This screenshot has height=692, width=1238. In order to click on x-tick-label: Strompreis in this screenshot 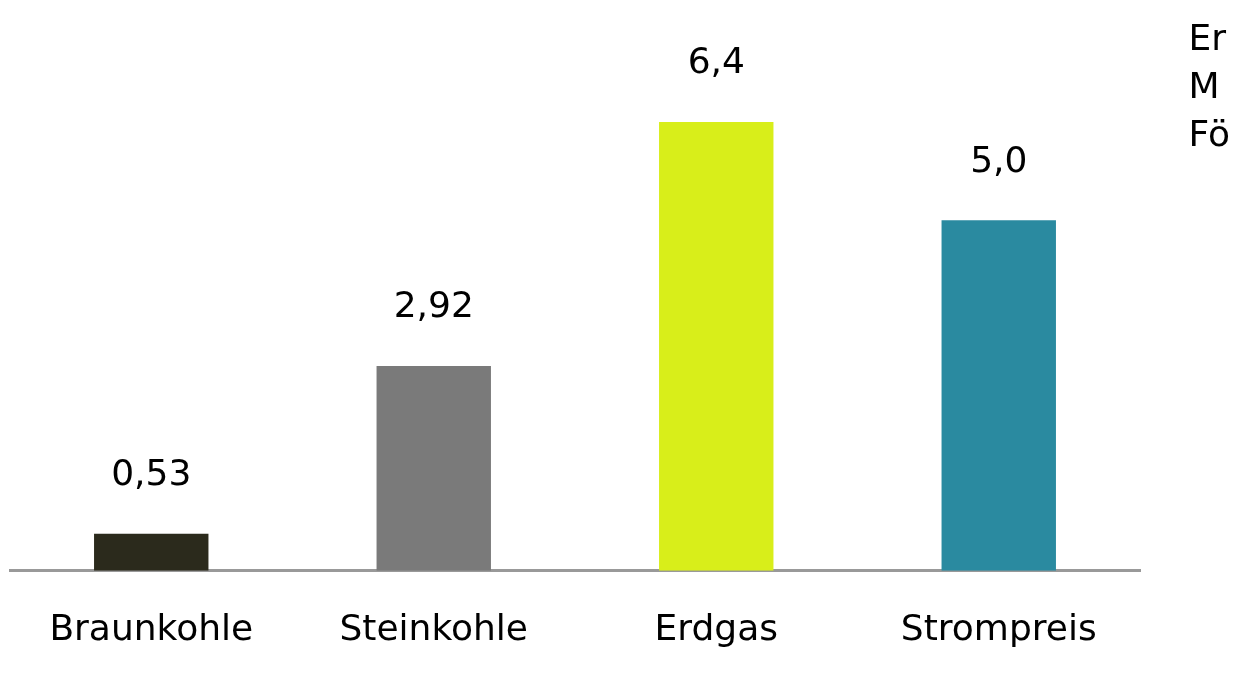, I will do `click(998, 627)`.